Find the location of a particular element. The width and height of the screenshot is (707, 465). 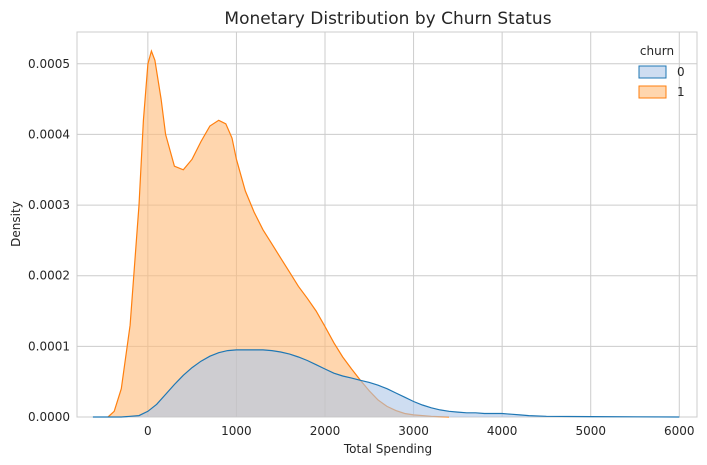

x-tick-label: 5000 is located at coordinates (590, 431).